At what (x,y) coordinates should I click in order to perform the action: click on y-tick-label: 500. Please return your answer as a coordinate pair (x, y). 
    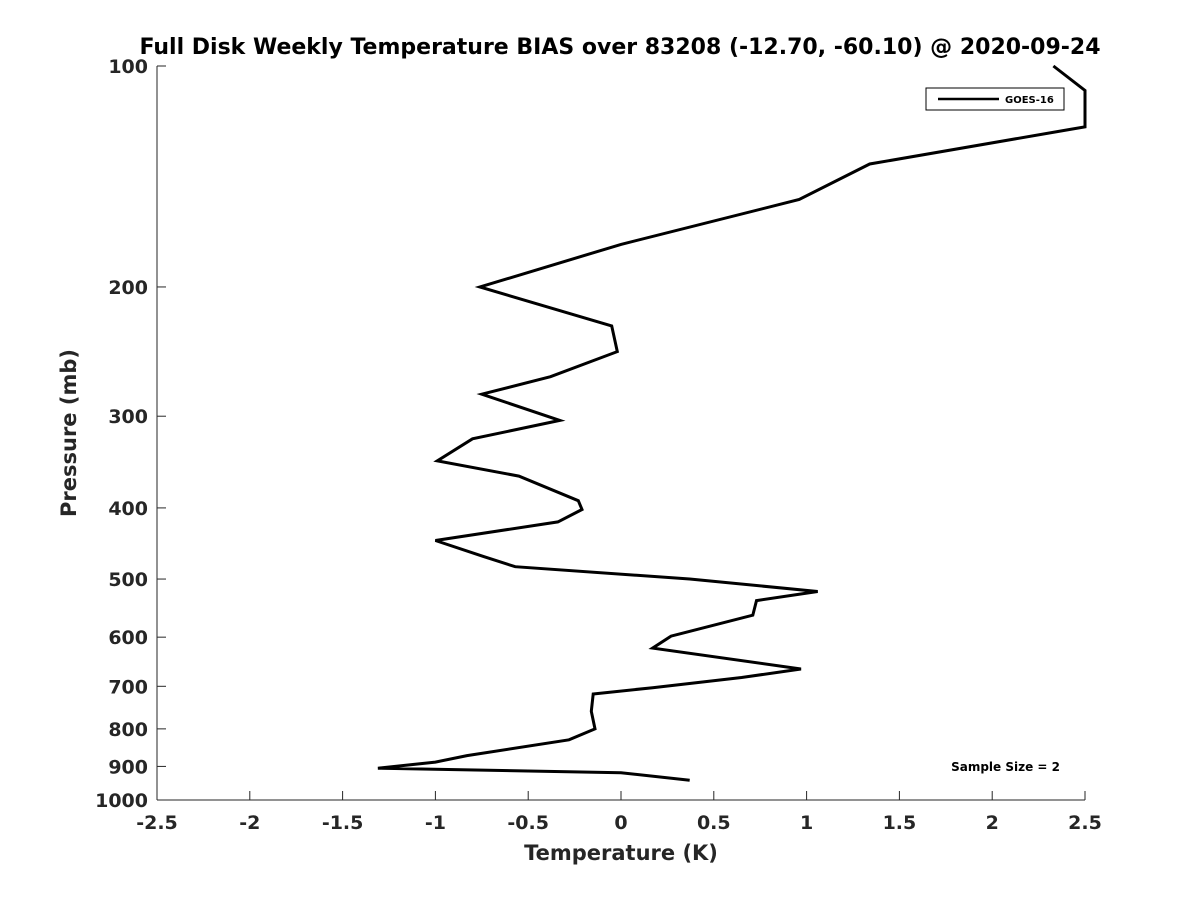
    Looking at the image, I should click on (128, 580).